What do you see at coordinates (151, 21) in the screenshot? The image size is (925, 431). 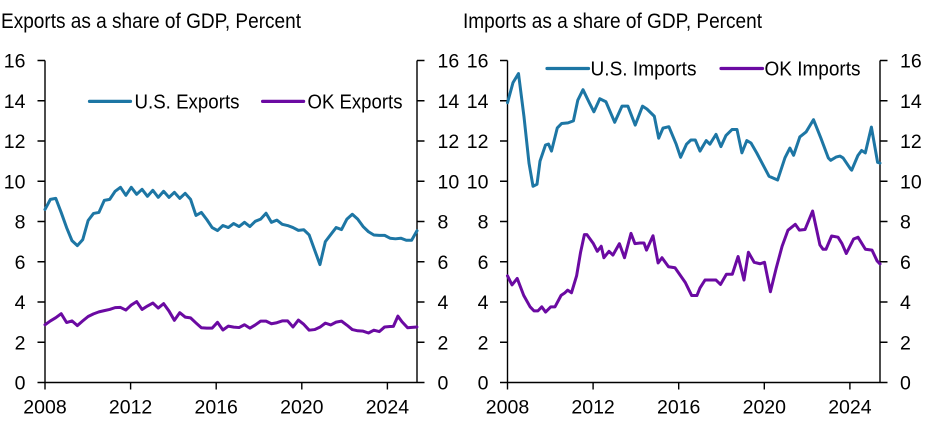 I see `svg-text:Exports as a share of GDP, Per: Exports as a share of GDP, Percent` at bounding box center [151, 21].